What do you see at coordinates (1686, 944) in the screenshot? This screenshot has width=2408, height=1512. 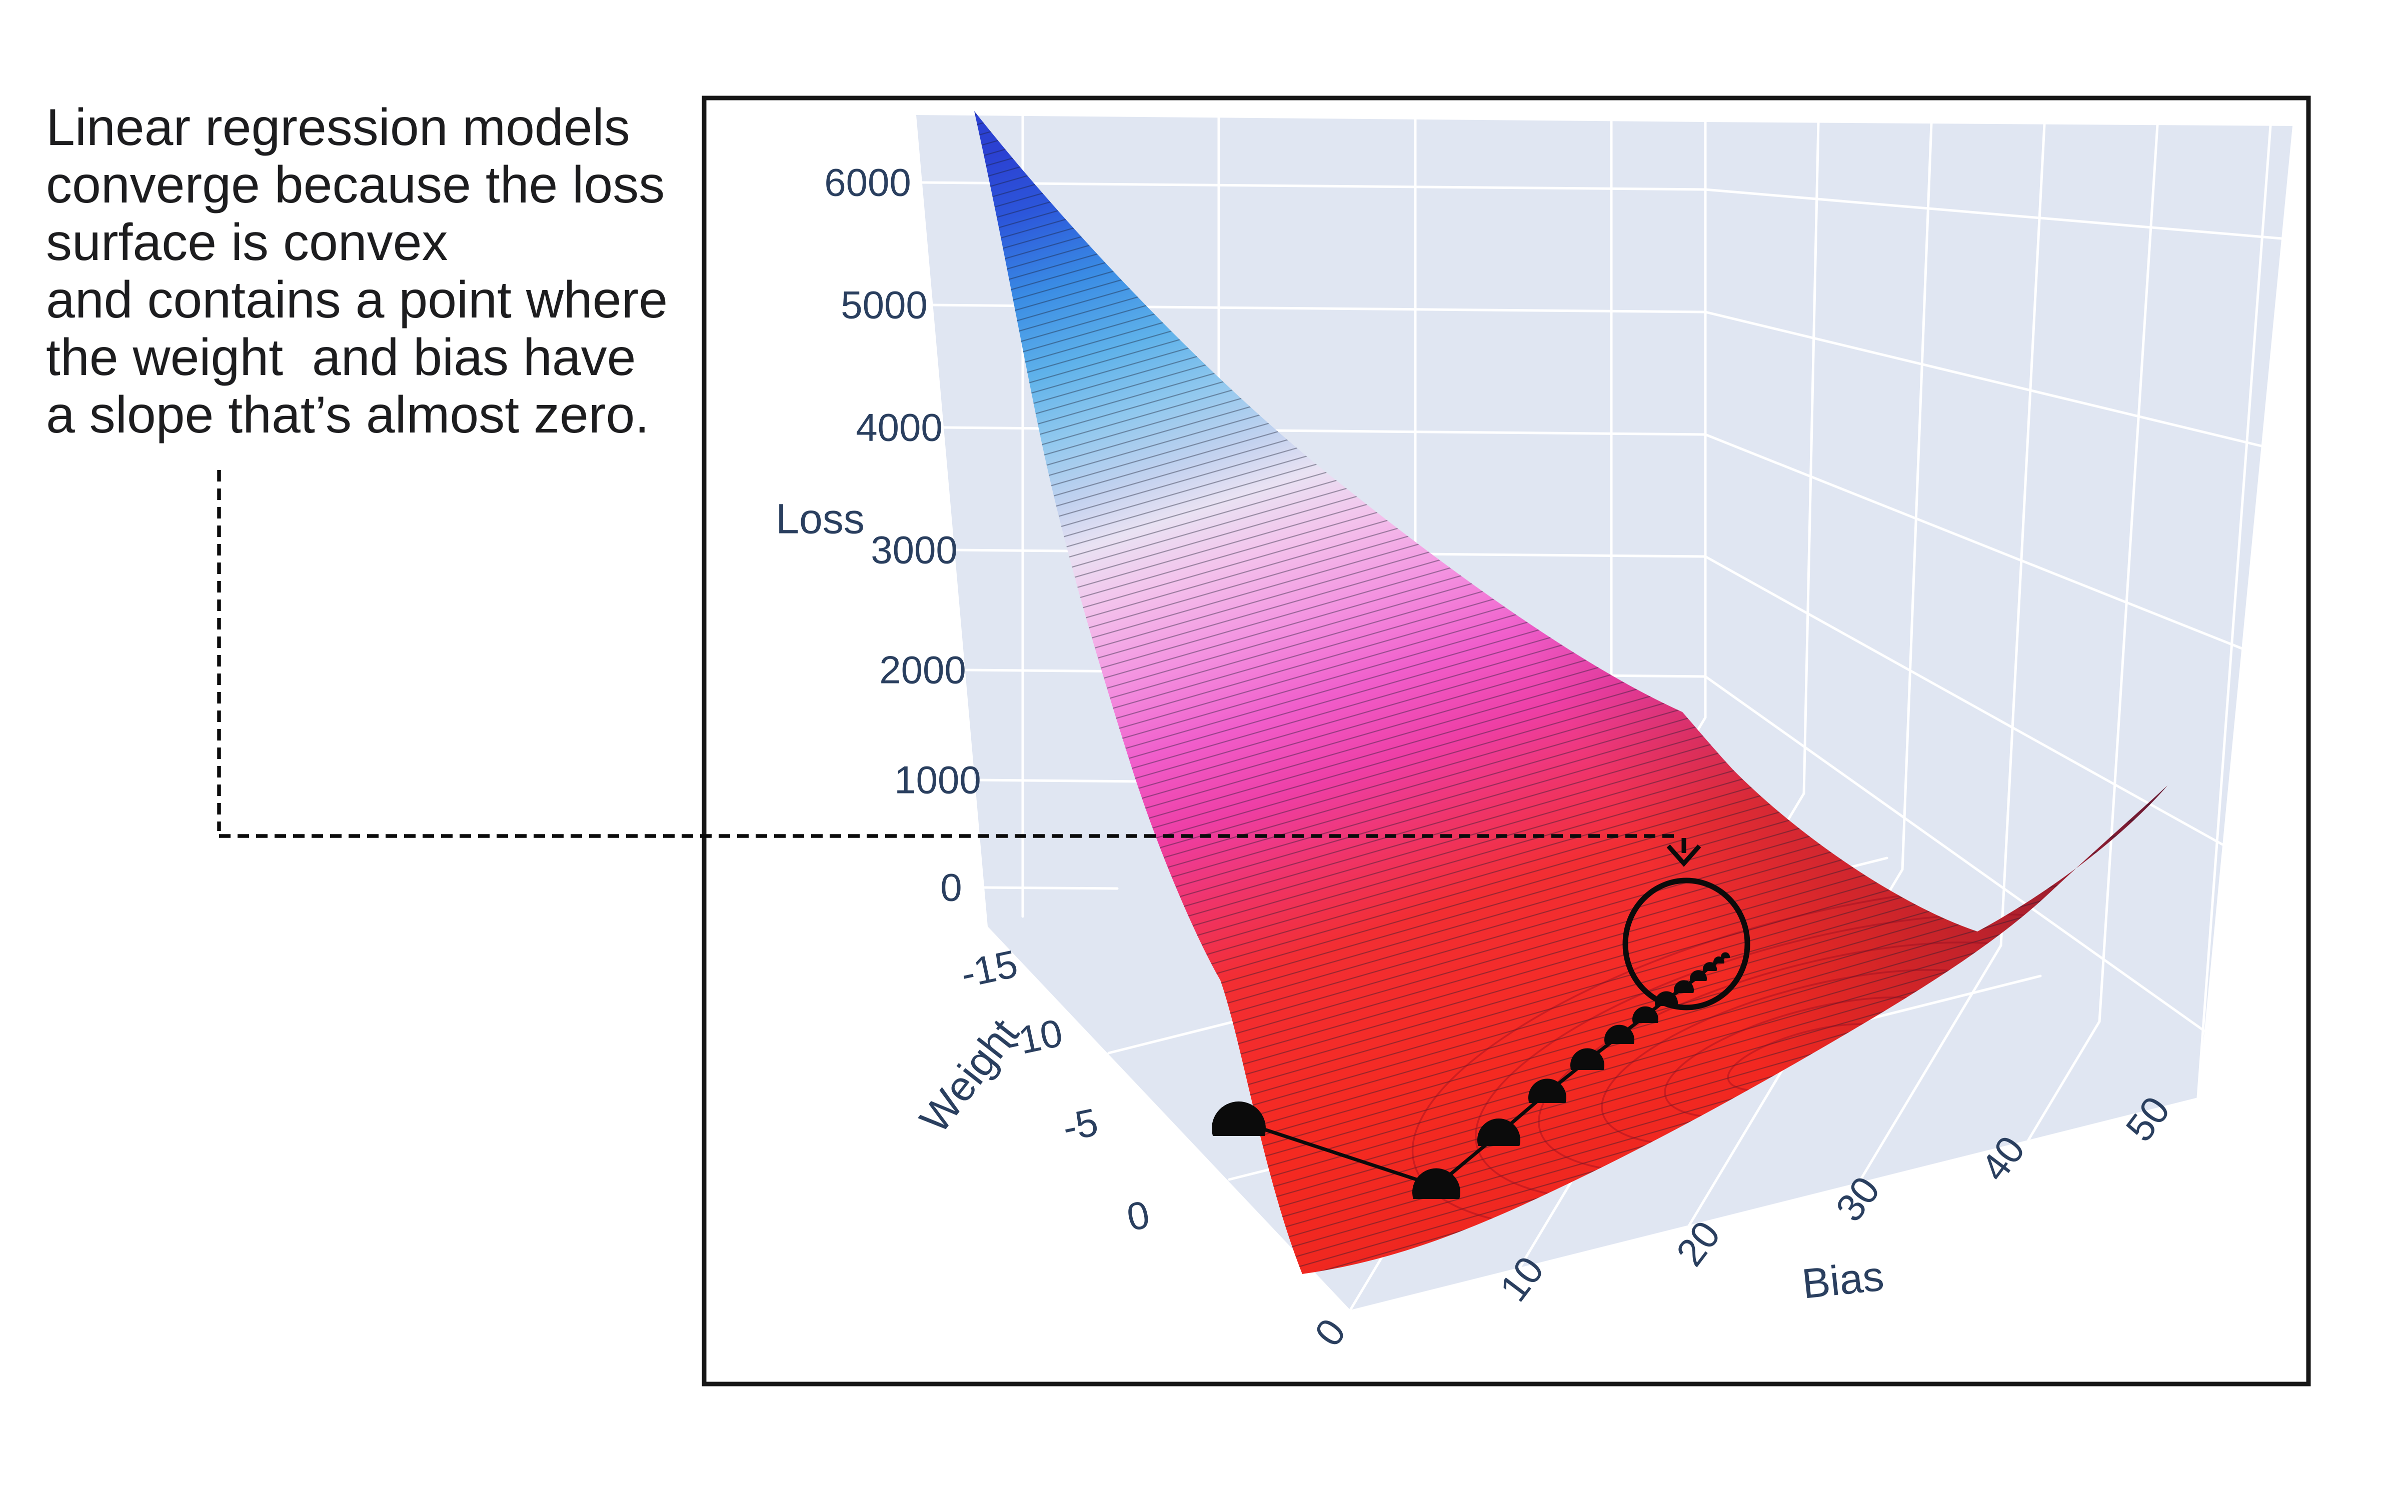 I see `convergence-circle-annotation` at bounding box center [1686, 944].